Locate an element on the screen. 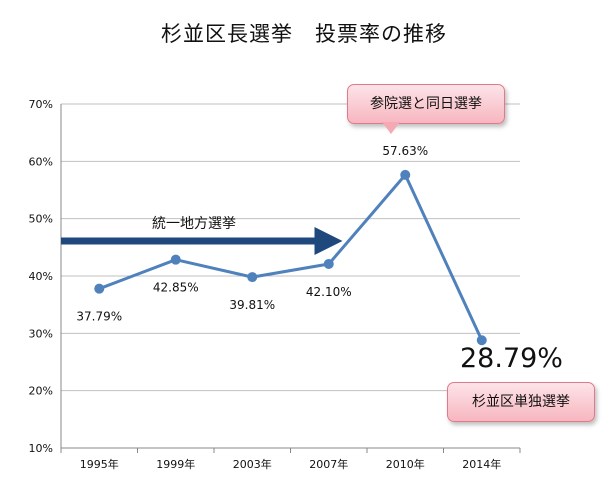 The image size is (608, 499). standalone-election-callout: 杉並区単独選挙 is located at coordinates (521, 402).